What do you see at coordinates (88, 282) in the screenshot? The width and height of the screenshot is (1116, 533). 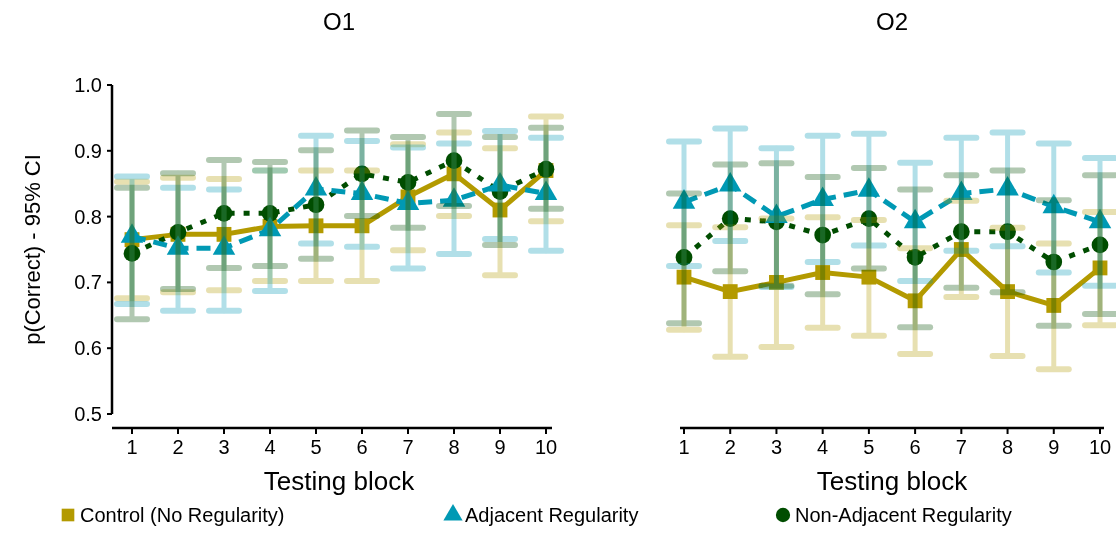 I see `y-tick-label: 0.7` at bounding box center [88, 282].